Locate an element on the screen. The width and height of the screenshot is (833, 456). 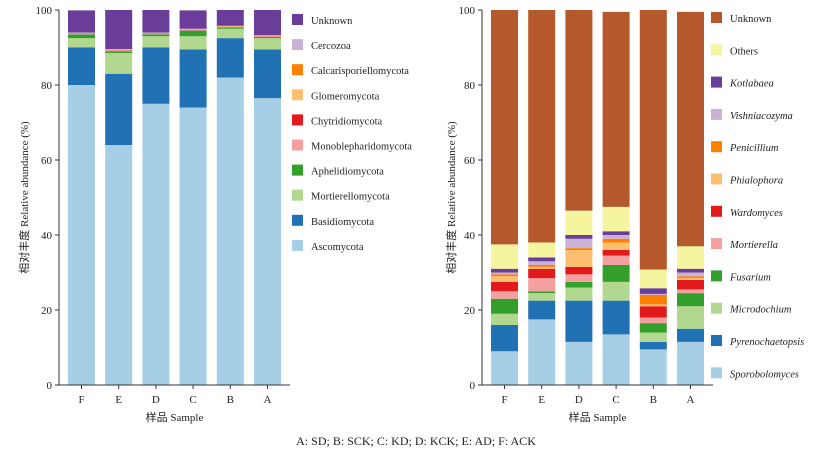
bar-segment-D-wardomyces is located at coordinates (579, 270).